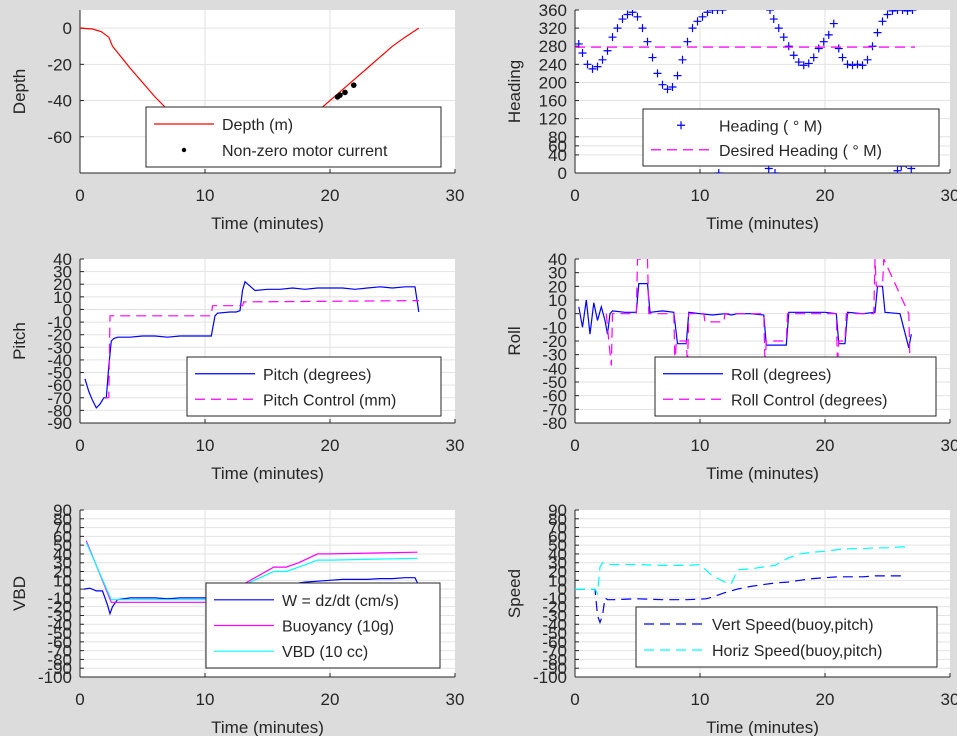 This screenshot has width=957, height=736. I want to click on legend: Pitch (degrees) Pitch Control (mm), so click(314, 386).